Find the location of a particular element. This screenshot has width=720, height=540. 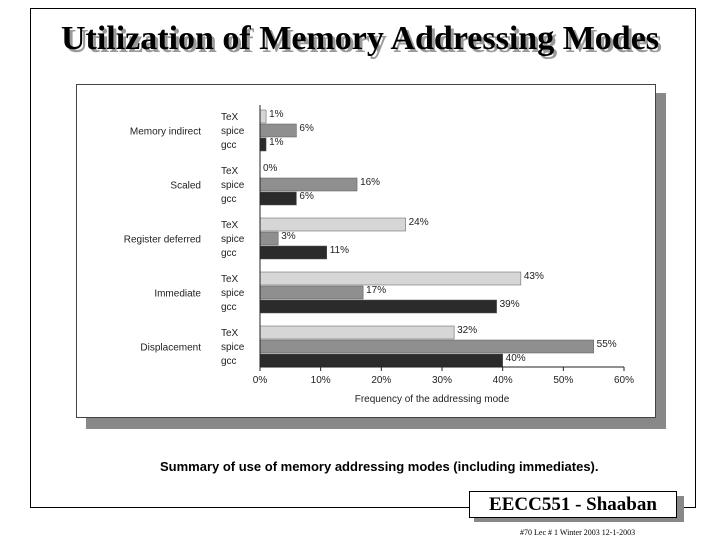

data-label: 17% is located at coordinates (376, 290).